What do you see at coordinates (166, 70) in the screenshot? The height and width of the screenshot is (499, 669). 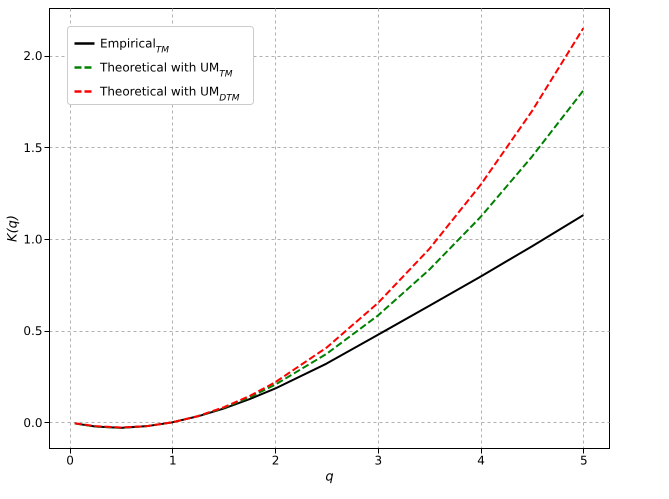 I see `legend-label: Theoretical with UM$_{TM}$` at bounding box center [166, 70].